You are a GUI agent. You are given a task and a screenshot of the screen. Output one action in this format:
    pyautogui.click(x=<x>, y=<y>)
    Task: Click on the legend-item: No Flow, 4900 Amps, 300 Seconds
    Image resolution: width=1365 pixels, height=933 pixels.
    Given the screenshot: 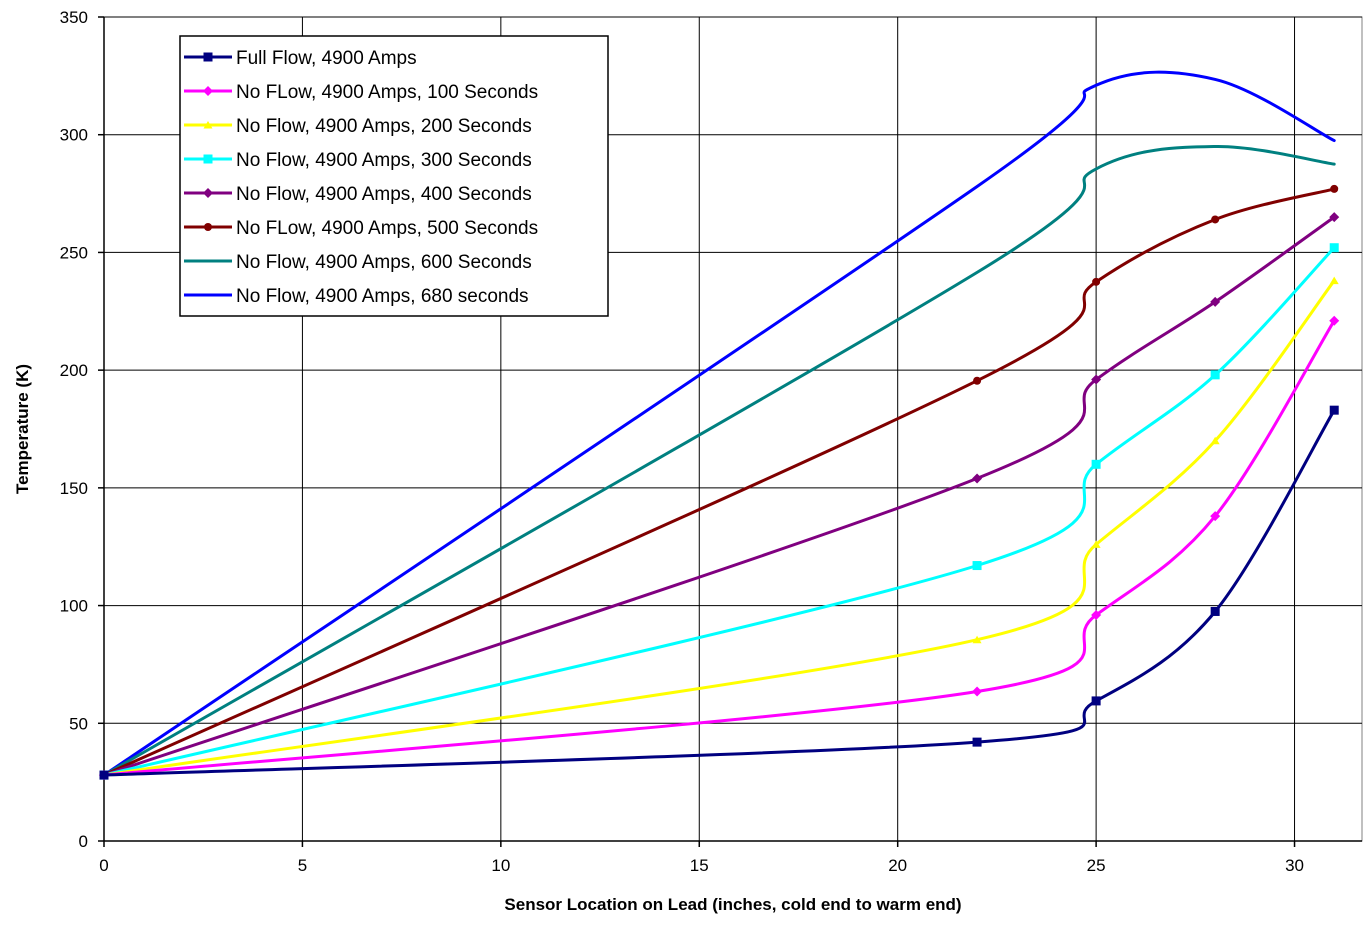 What is the action you would take?
    pyautogui.click(x=358, y=160)
    